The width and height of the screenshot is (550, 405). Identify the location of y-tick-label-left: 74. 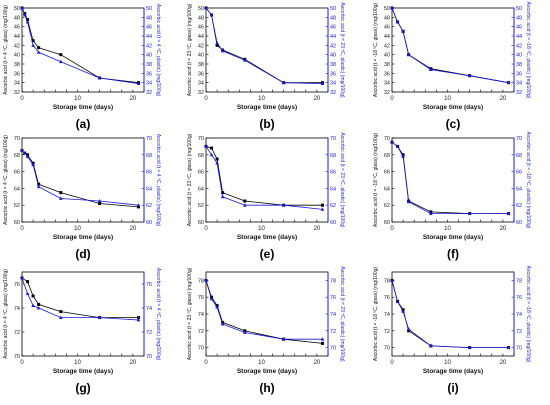
(17, 309).